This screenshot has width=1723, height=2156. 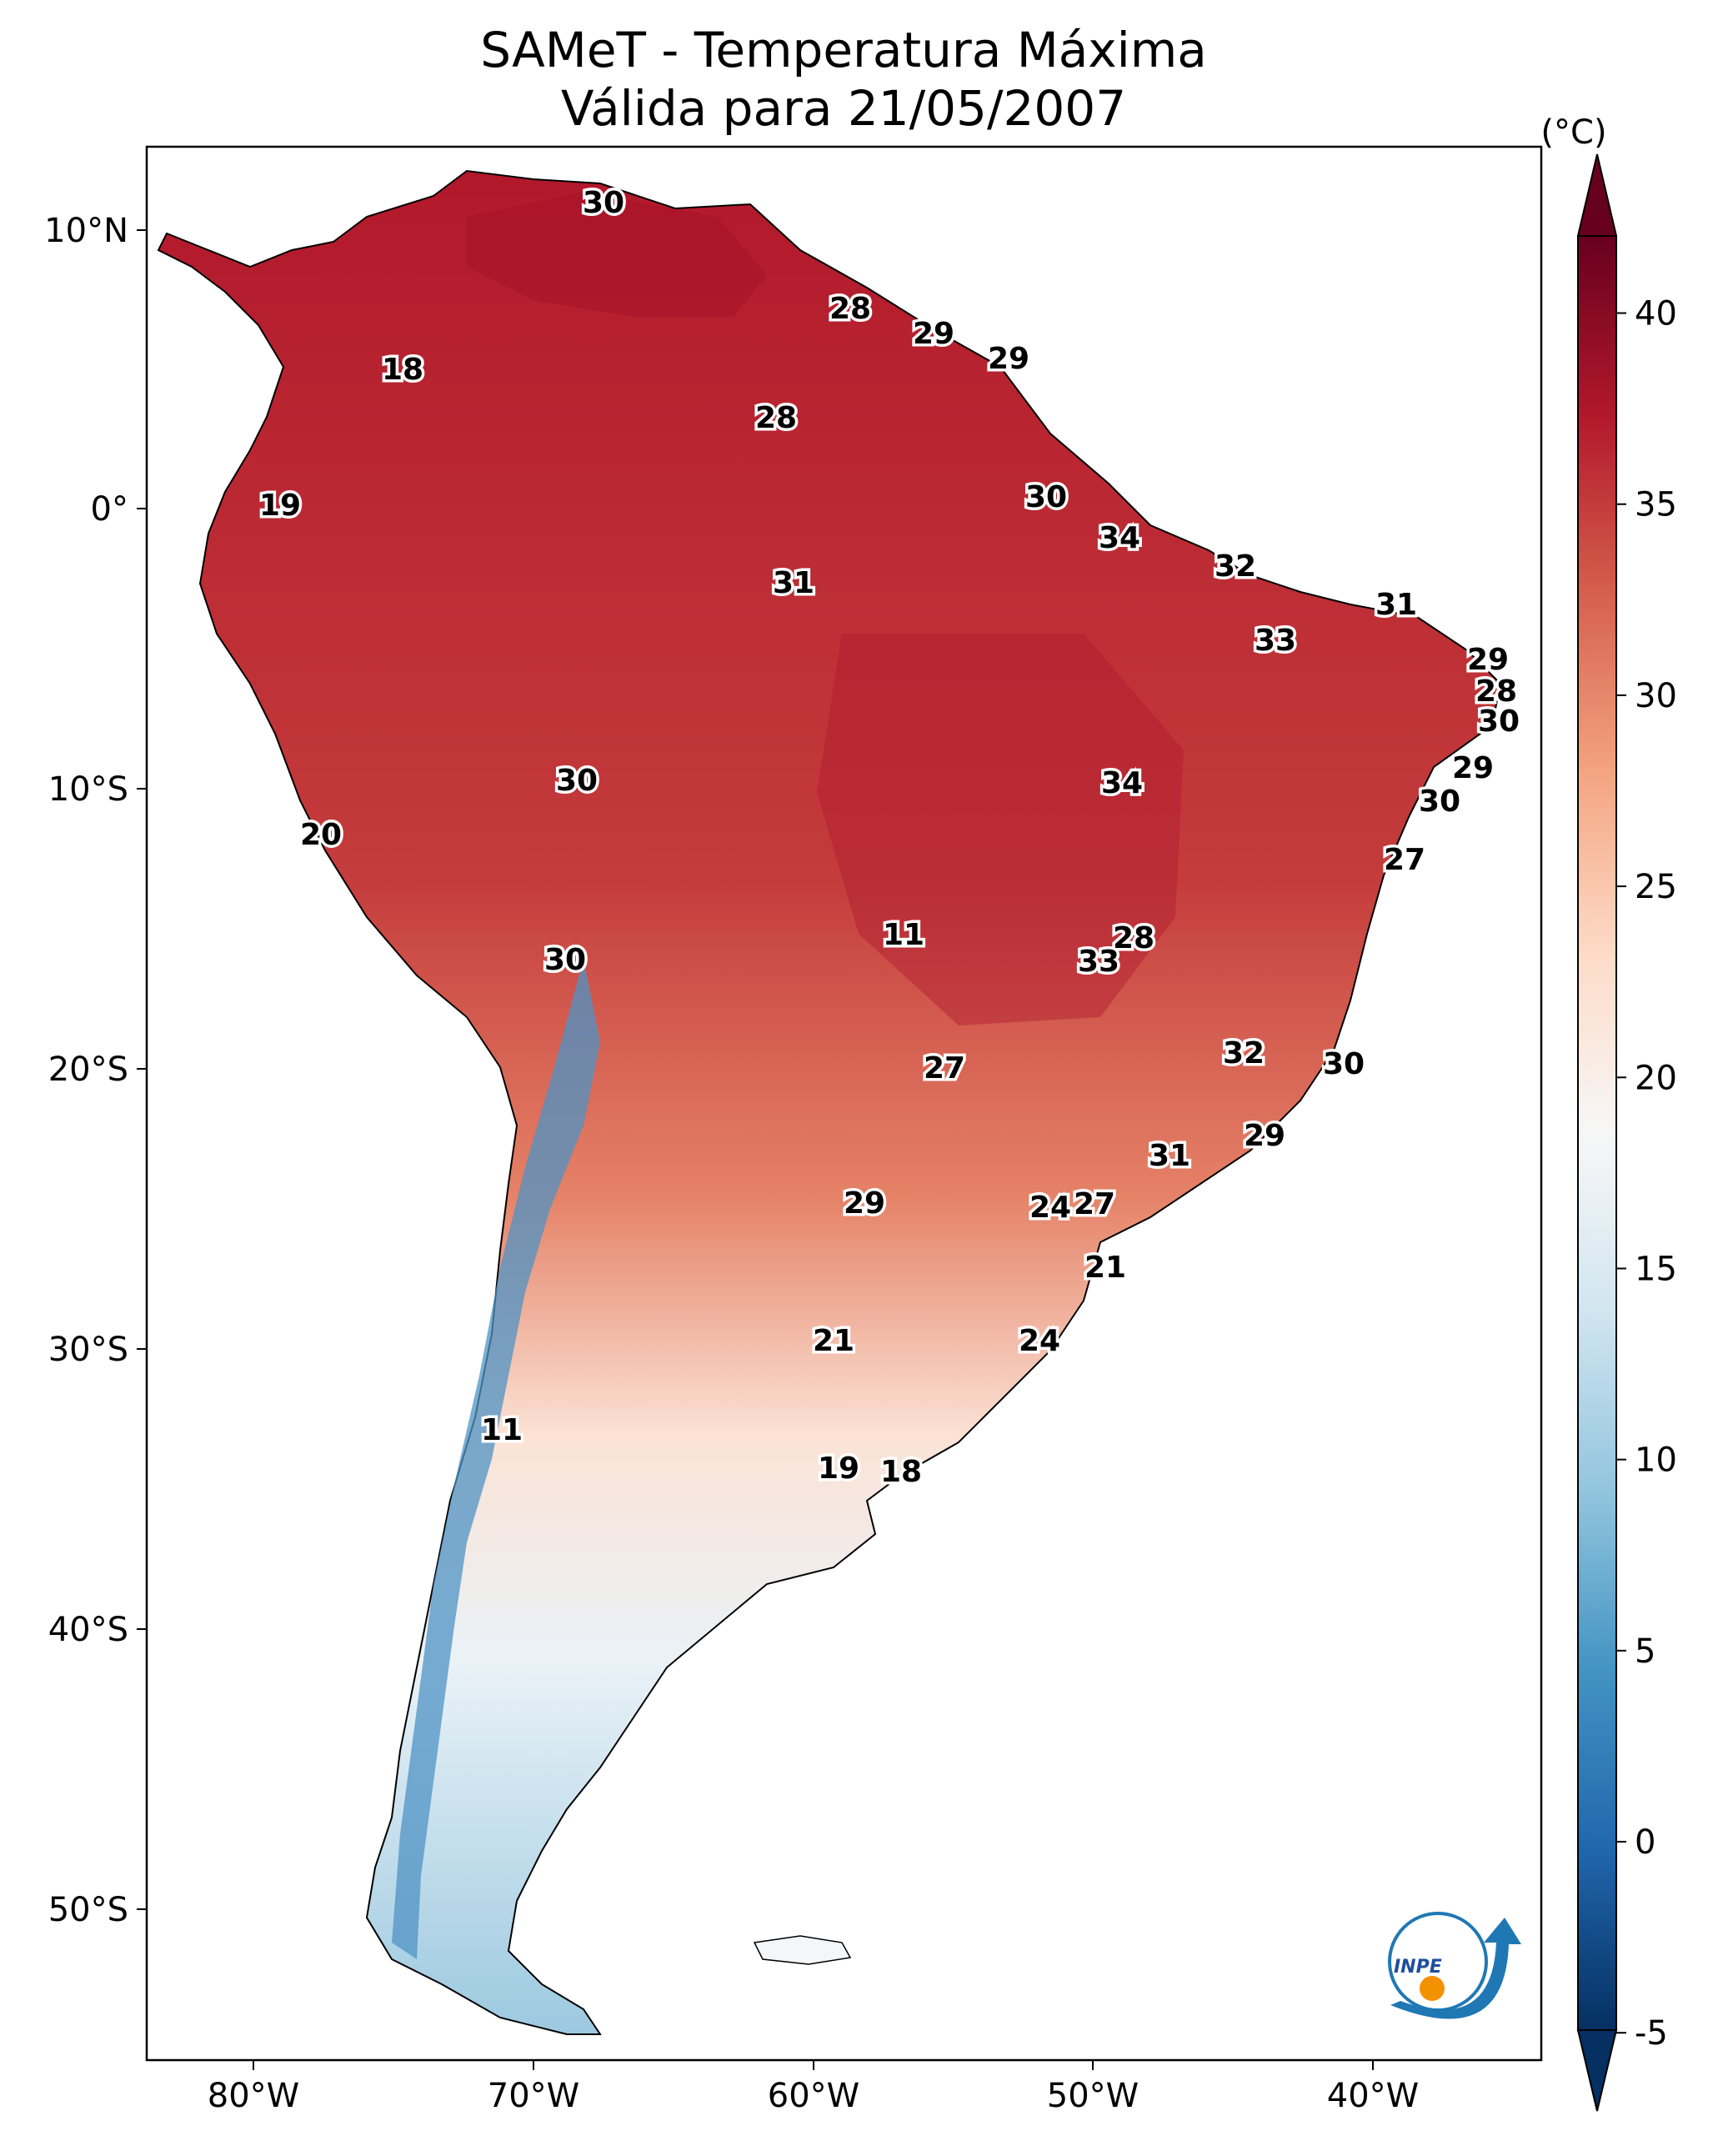 I want to click on andes-cold-band, so click(x=496, y=1459).